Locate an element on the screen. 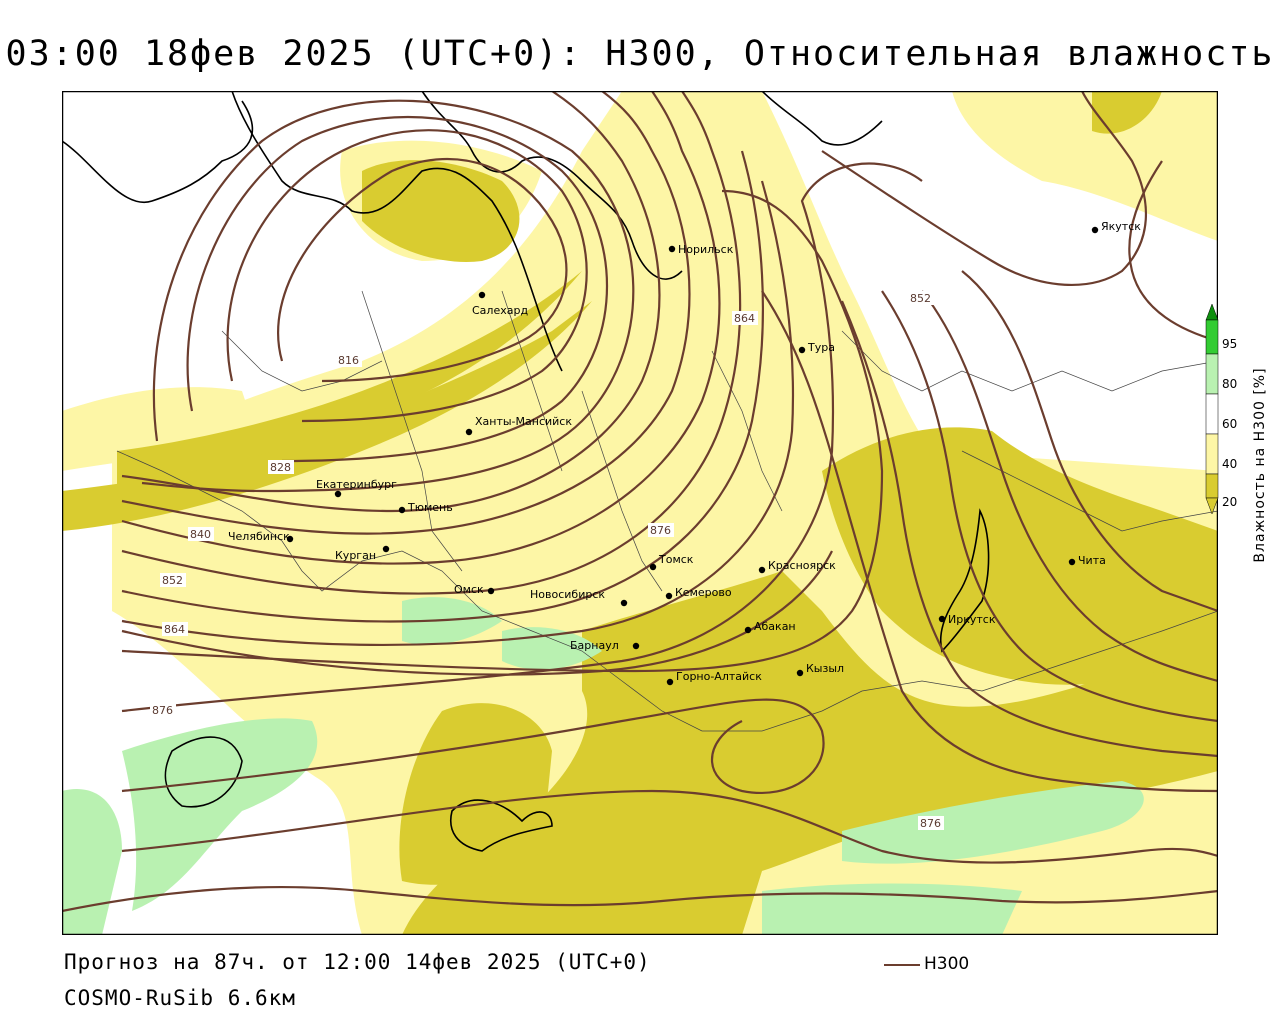 This screenshot has height=1024, width=1280. humidity-colorbar is located at coordinates (1213, 430).